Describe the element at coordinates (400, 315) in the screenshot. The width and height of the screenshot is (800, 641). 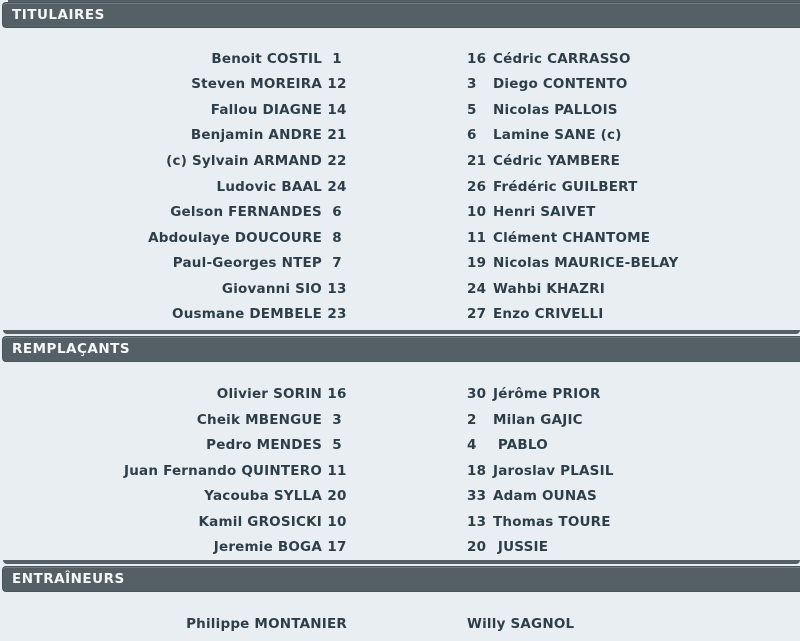
I see `player-row: Ousmane DEMBELE 23 27 Enzo CRIVELLI` at that location.